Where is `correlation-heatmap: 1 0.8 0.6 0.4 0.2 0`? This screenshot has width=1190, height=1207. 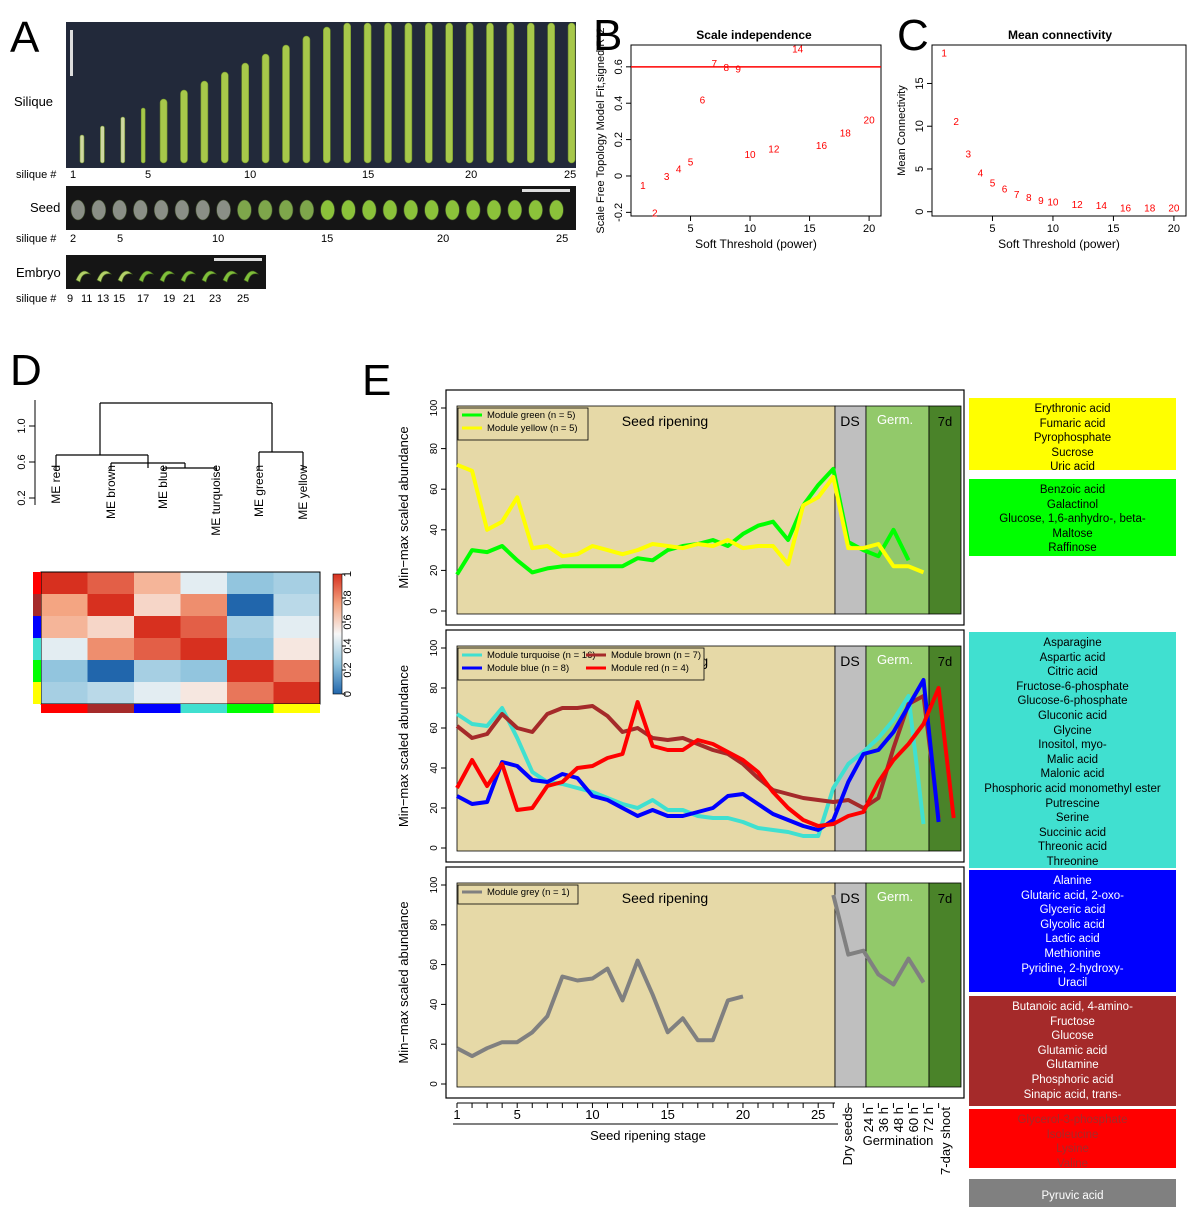
correlation-heatmap: 1 0.8 0.6 0.4 0.2 0 is located at coordinates (193, 642).